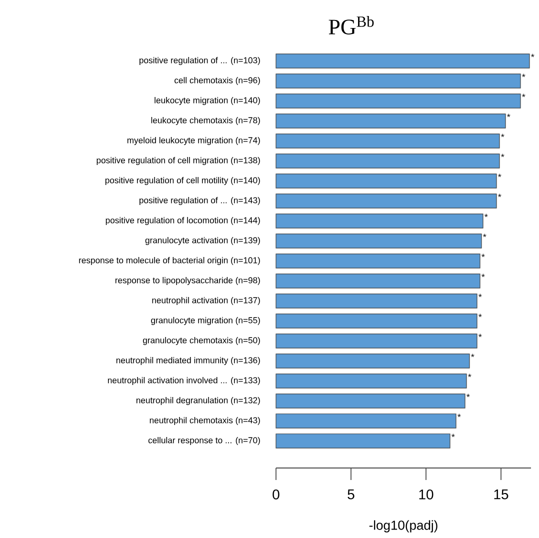 This screenshot has width=539, height=538. I want to click on y-tick-label: leukocyte chemotaxis (n=78), so click(205, 121).